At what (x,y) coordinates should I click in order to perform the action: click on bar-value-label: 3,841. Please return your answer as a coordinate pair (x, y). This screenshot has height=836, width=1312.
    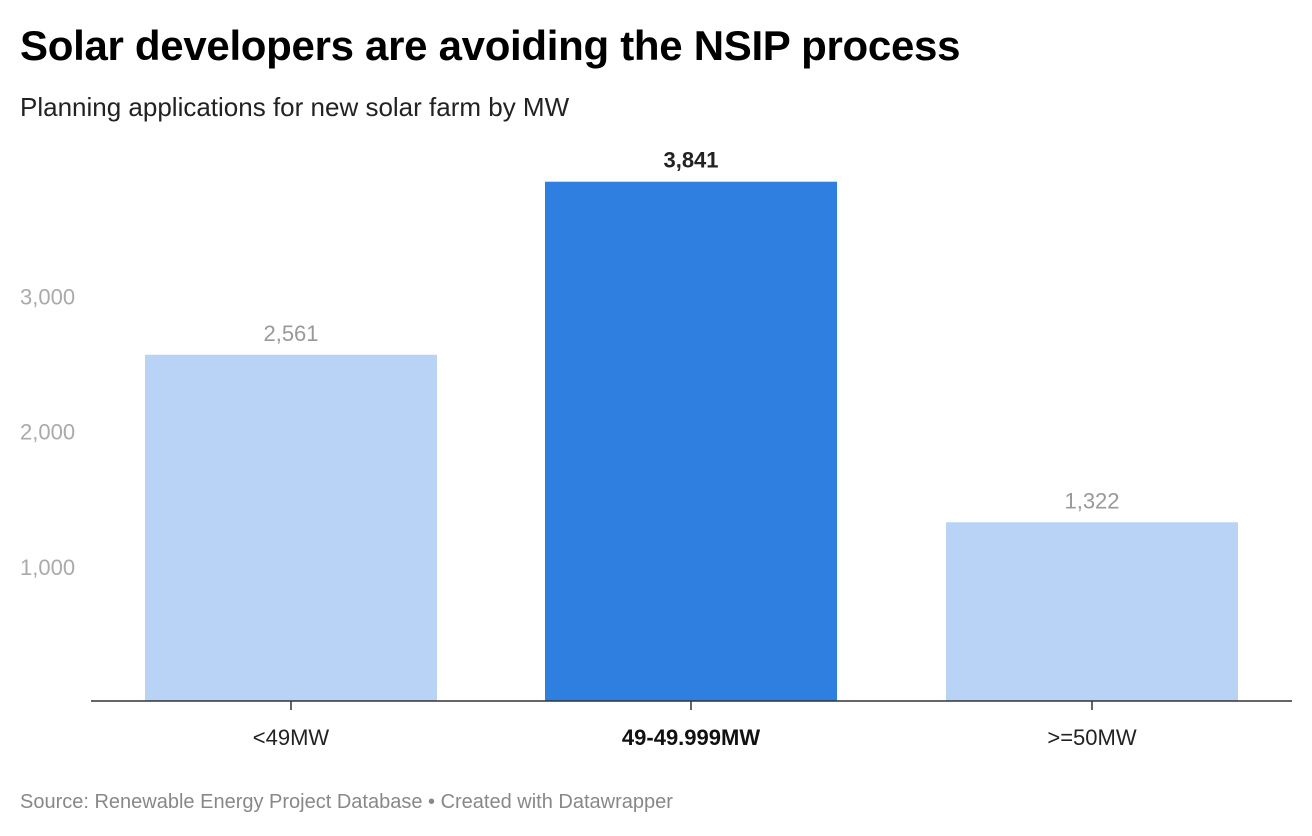
    Looking at the image, I should click on (690, 160).